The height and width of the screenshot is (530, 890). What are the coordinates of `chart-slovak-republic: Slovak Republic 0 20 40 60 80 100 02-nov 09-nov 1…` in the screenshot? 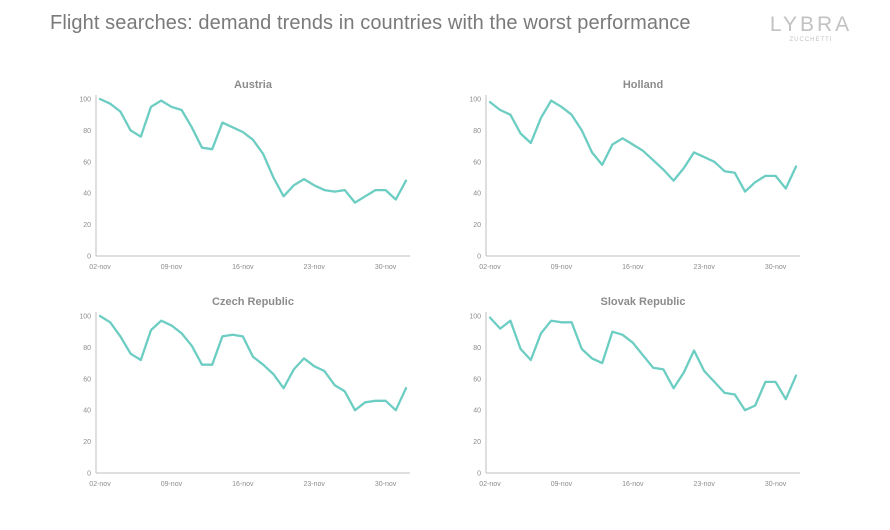 It's located at (634, 392).